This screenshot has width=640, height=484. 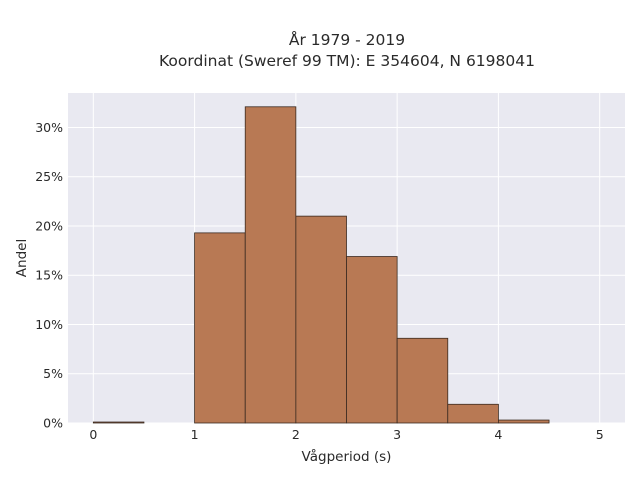 I want to click on y-axis-ticks: 0% 5% 10% 15% 20% 25% 30%, so click(x=49, y=275).